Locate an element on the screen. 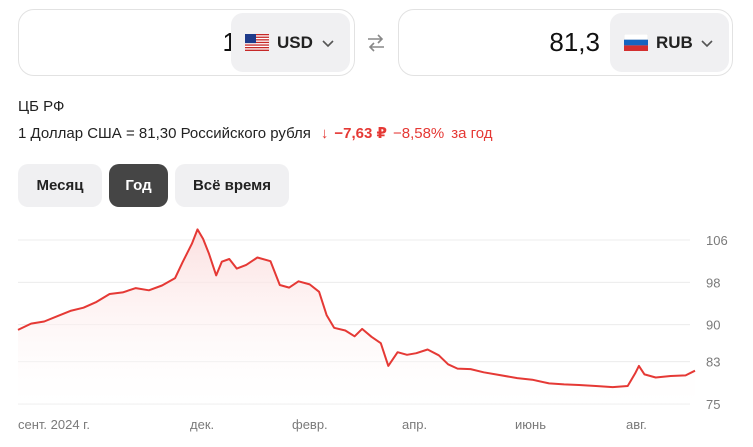  to-amount-input is located at coordinates (504, 42).